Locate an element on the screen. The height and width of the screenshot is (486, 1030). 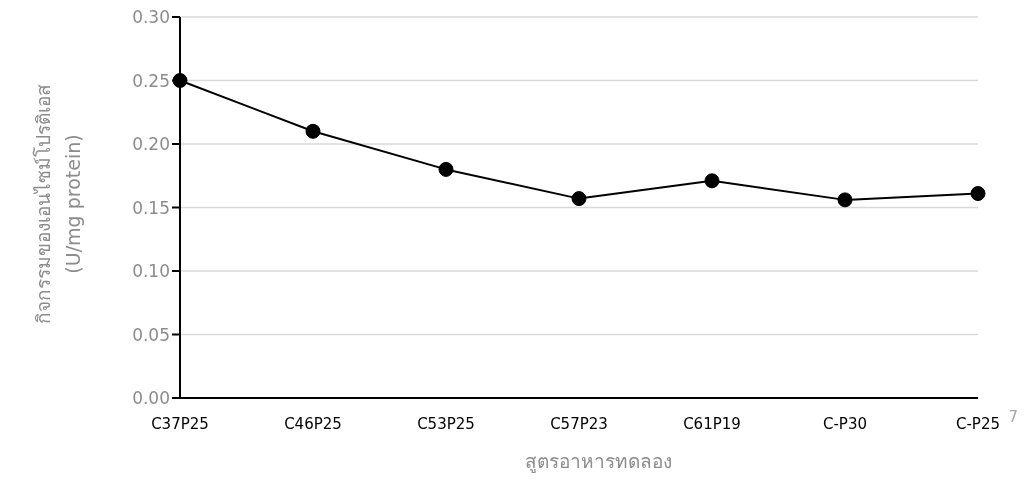
y-tick-label: 0.00 is located at coordinates (151, 398).